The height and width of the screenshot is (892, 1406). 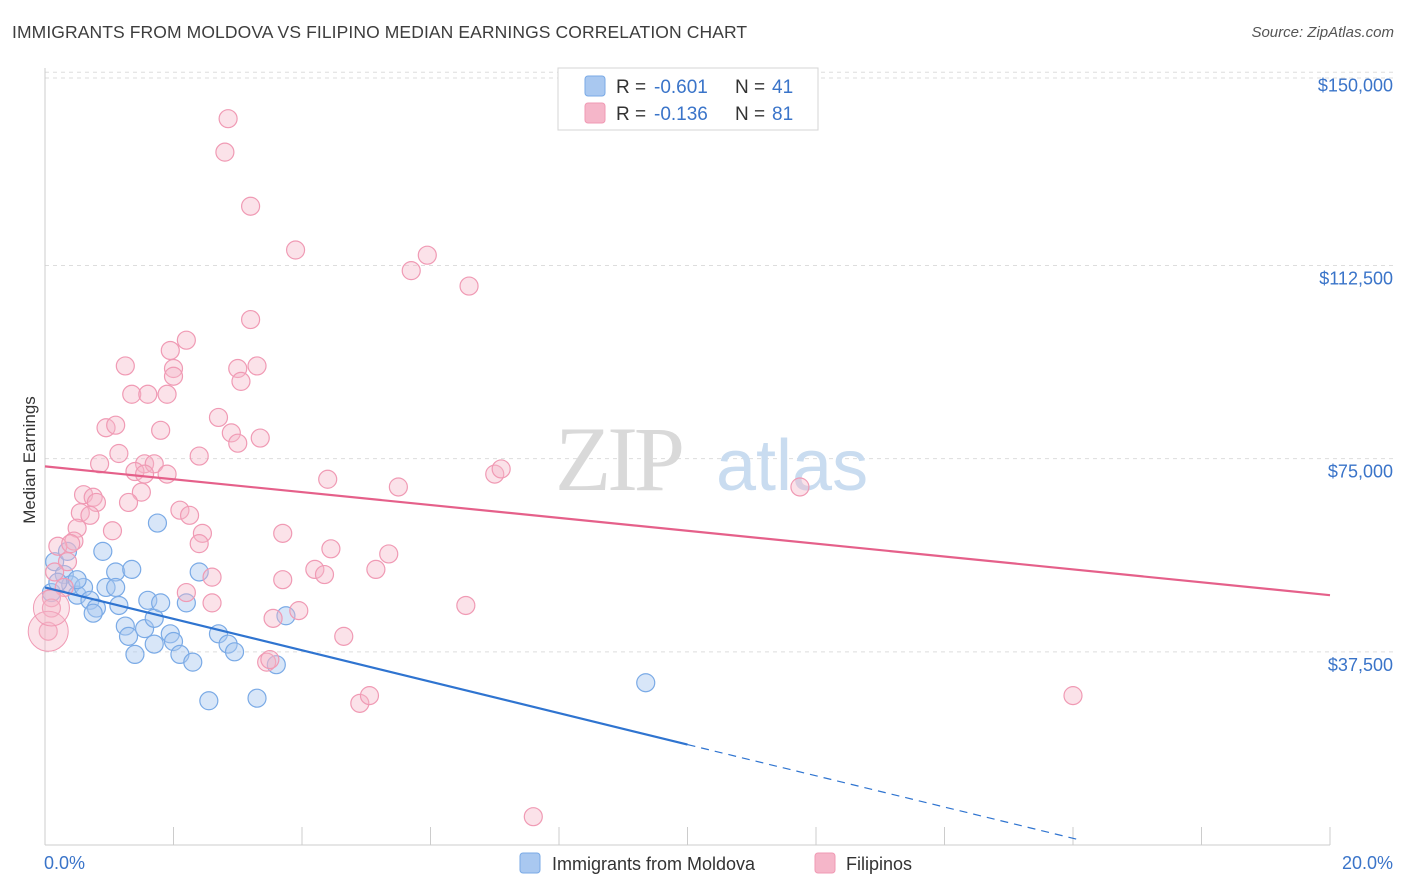 What do you see at coordinates (688, 99) in the screenshot?
I see `legend-box: R = -0.601 N = 41 R = -0.136 N = 81` at bounding box center [688, 99].